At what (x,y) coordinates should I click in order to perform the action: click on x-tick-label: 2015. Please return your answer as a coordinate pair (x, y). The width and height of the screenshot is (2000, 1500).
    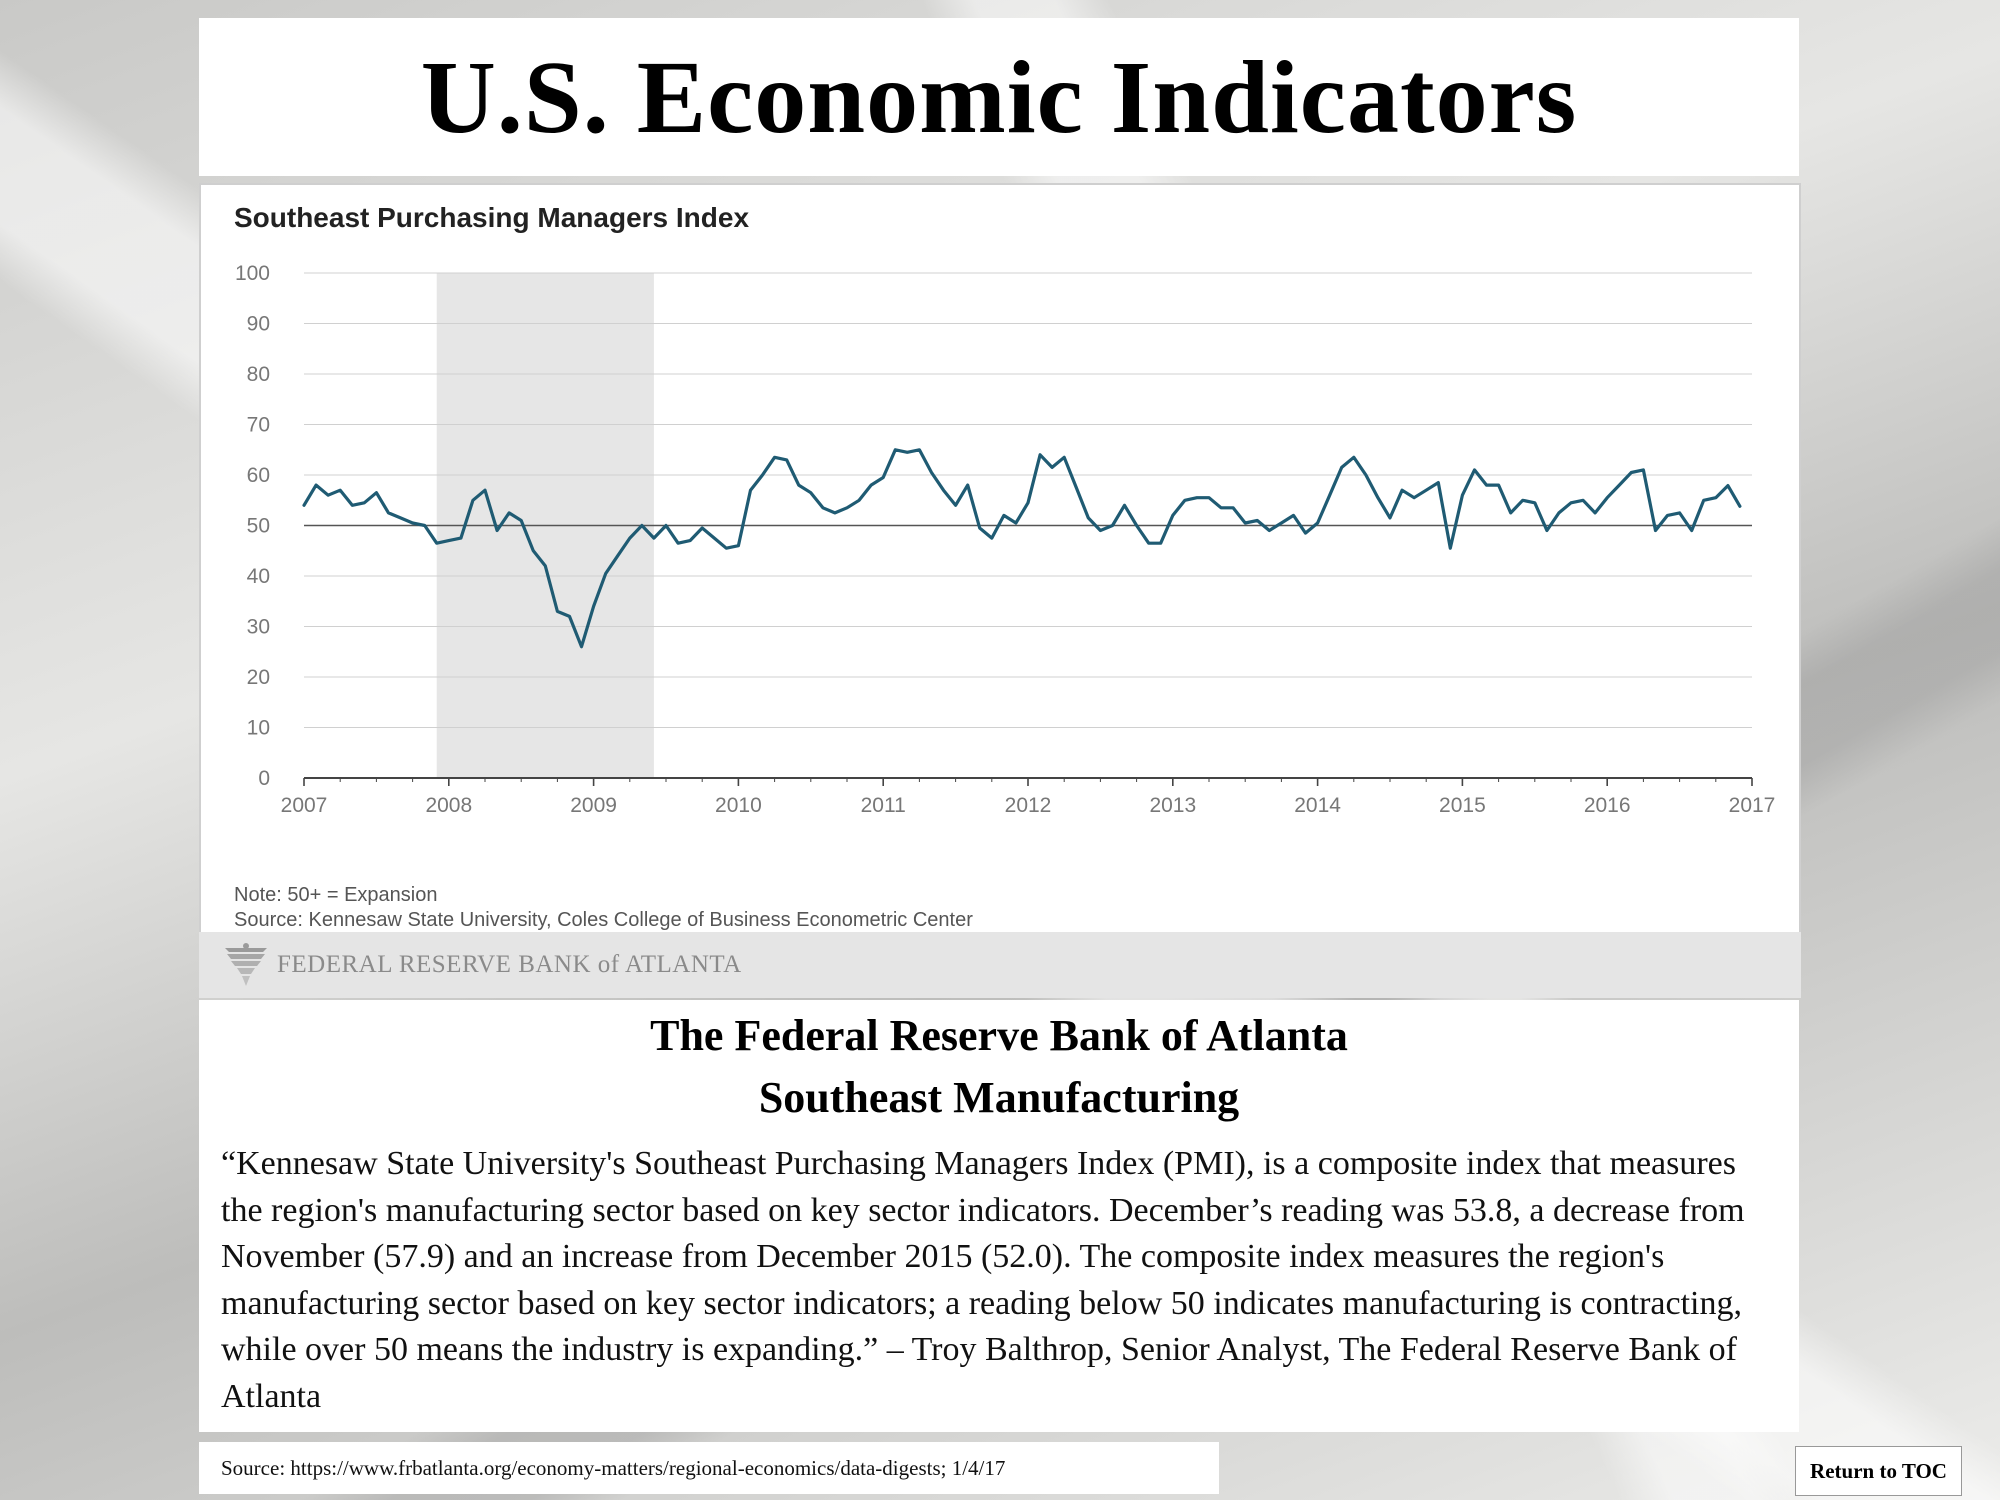
    Looking at the image, I should click on (1462, 805).